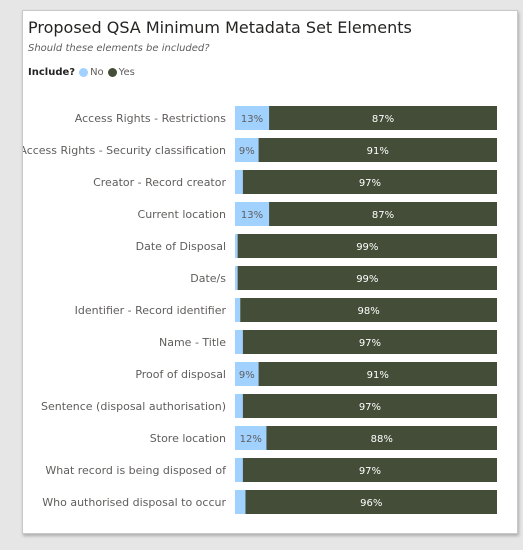  I want to click on chart-subtitle: Should these elements be included?, so click(119, 48).